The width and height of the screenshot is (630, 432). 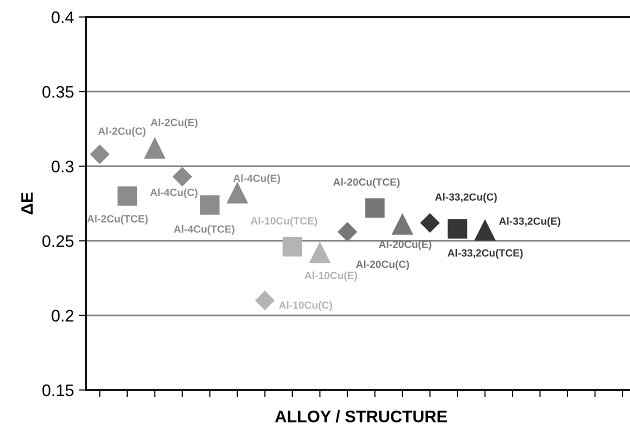 What do you see at coordinates (58, 390) in the screenshot?
I see `y-tick-label: 0.15` at bounding box center [58, 390].